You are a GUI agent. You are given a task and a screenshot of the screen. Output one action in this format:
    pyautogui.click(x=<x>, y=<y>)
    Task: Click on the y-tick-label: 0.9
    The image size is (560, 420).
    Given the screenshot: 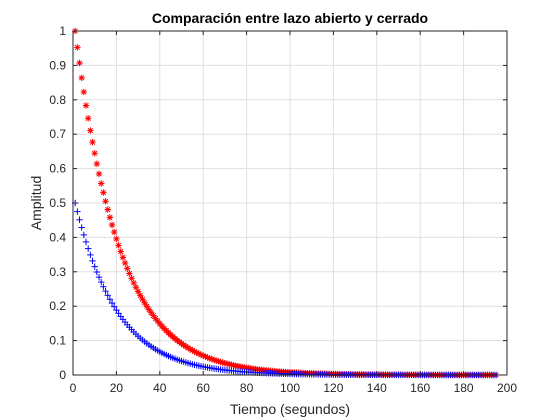 What is the action you would take?
    pyautogui.click(x=57, y=65)
    